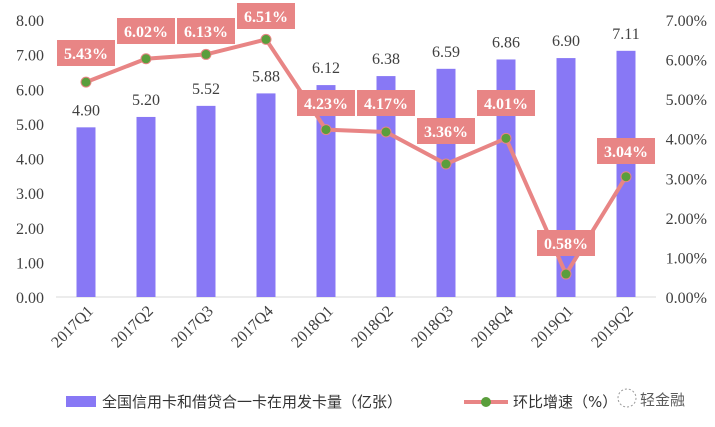  What do you see at coordinates (662, 400) in the screenshot?
I see `watermark: 轻金融` at bounding box center [662, 400].